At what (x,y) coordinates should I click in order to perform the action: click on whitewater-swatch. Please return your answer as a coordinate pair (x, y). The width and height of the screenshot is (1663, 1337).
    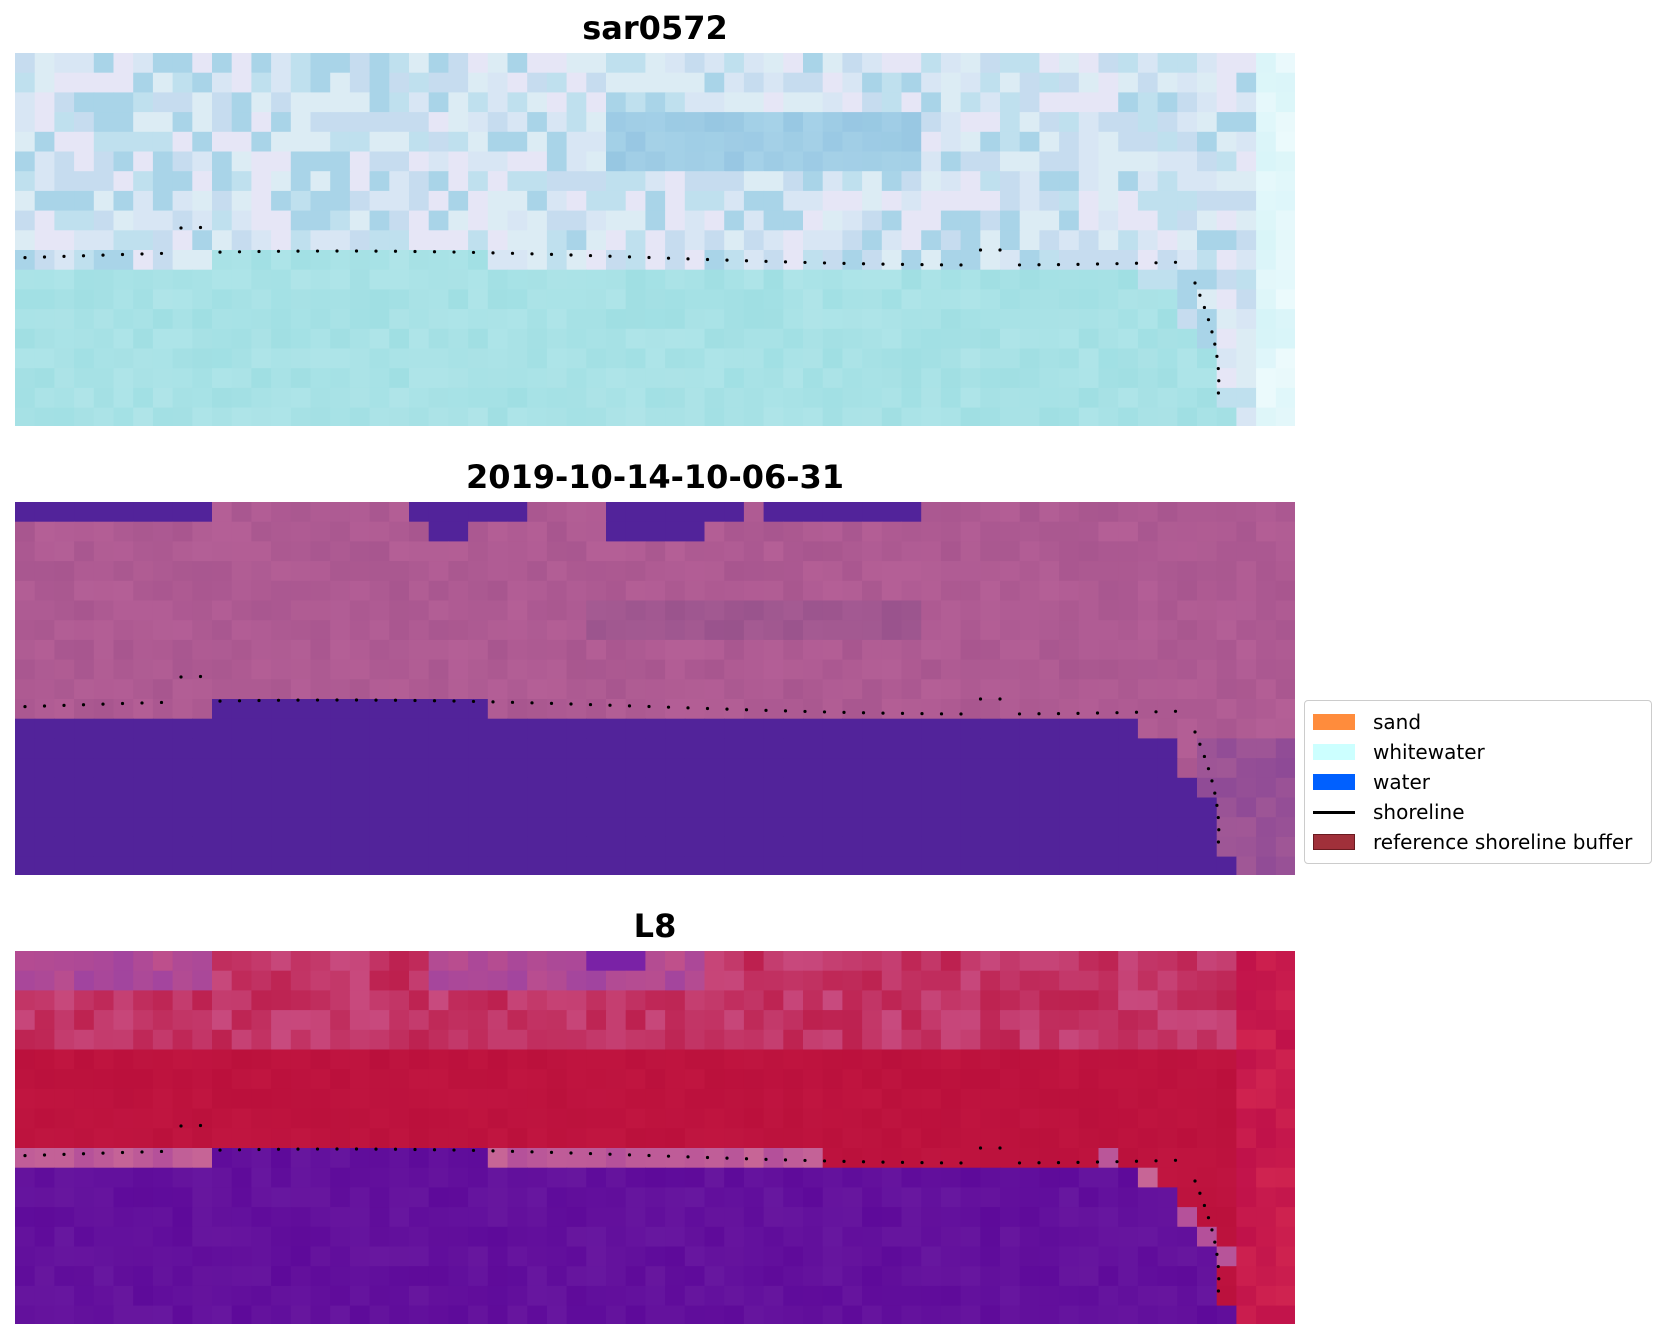
    Looking at the image, I should click on (1334, 752).